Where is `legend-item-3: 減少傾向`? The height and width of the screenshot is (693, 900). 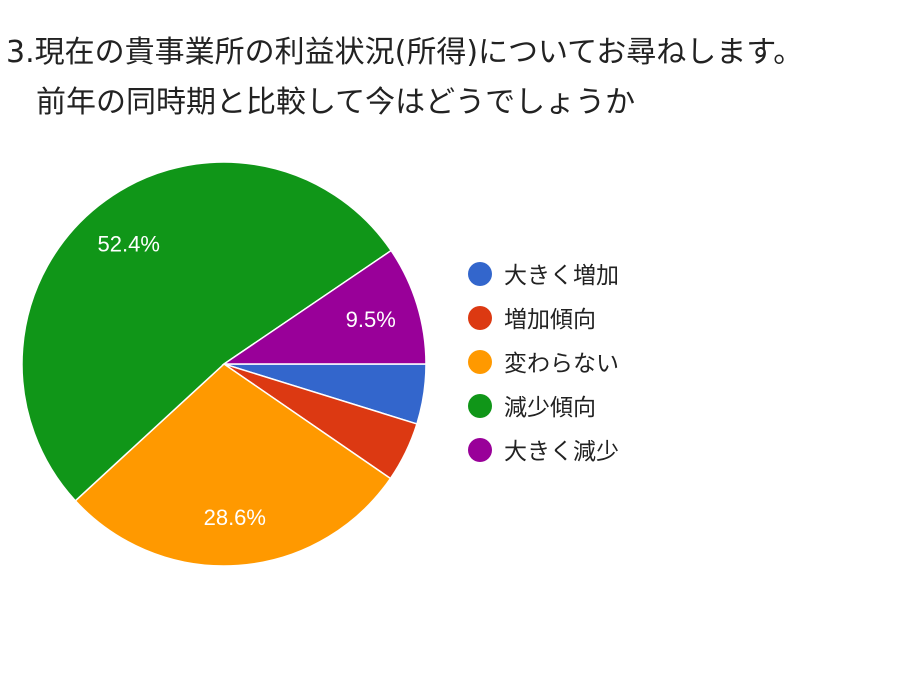 legend-item-3: 減少傾向 is located at coordinates (532, 407).